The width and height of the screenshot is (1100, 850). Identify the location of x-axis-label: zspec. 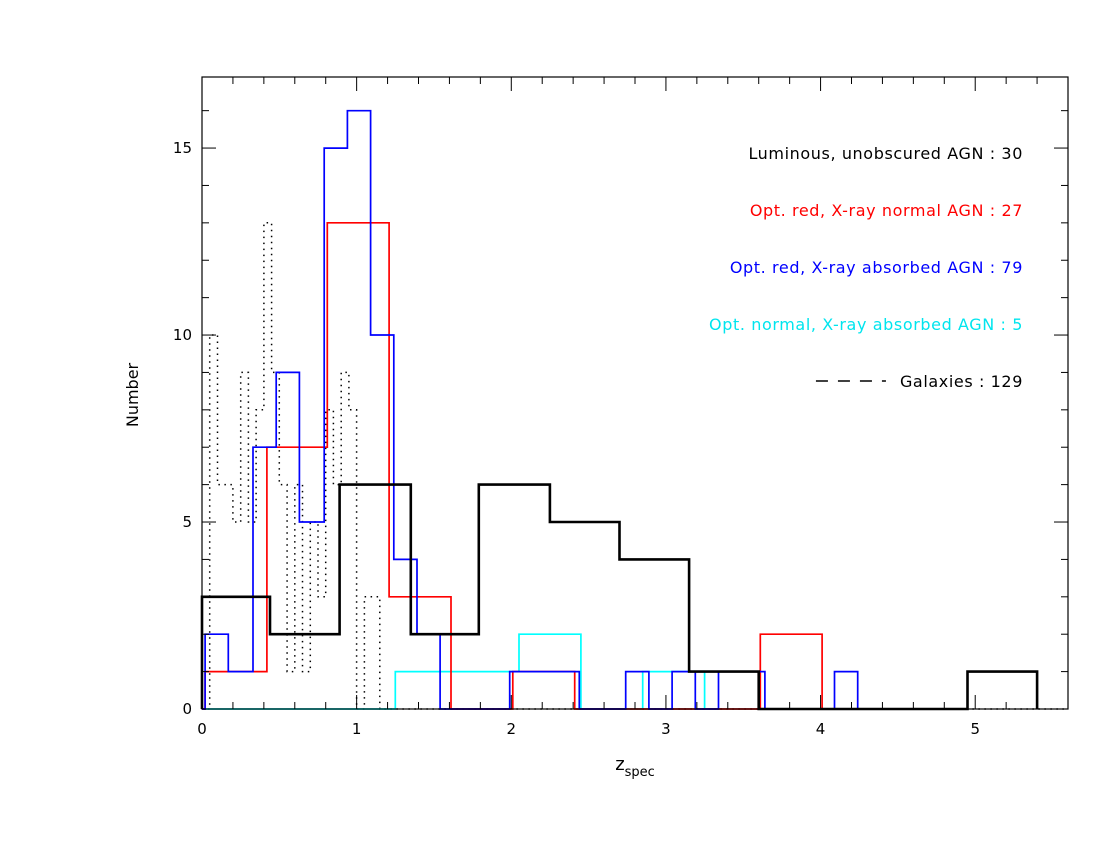
(635, 767).